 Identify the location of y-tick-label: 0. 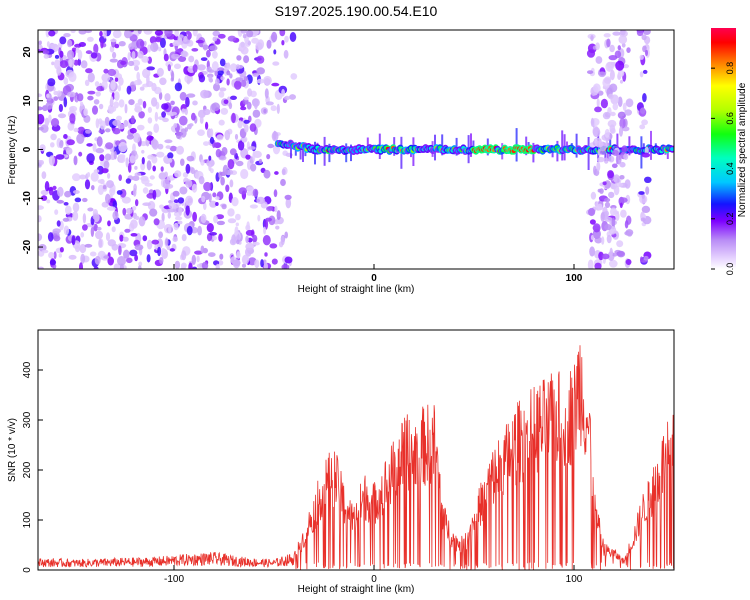
(27, 570).